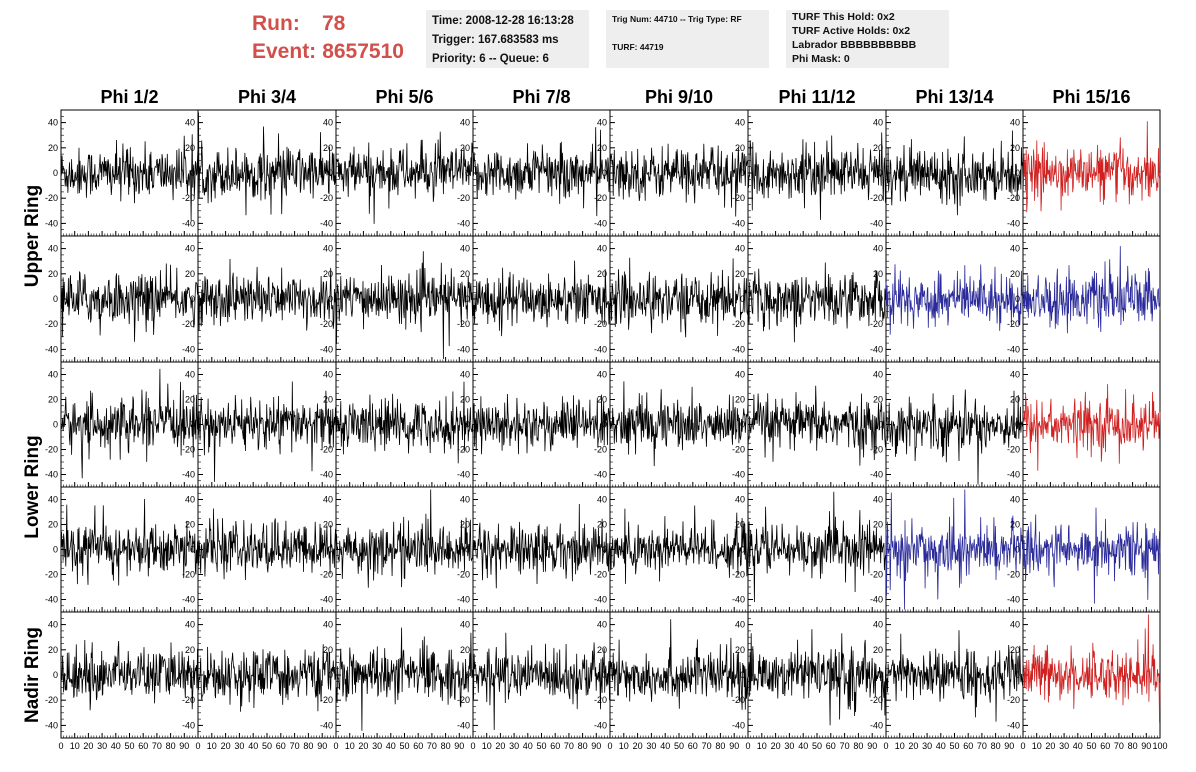 This screenshot has height=772, width=1196. I want to click on panel-frame, so click(267, 299).